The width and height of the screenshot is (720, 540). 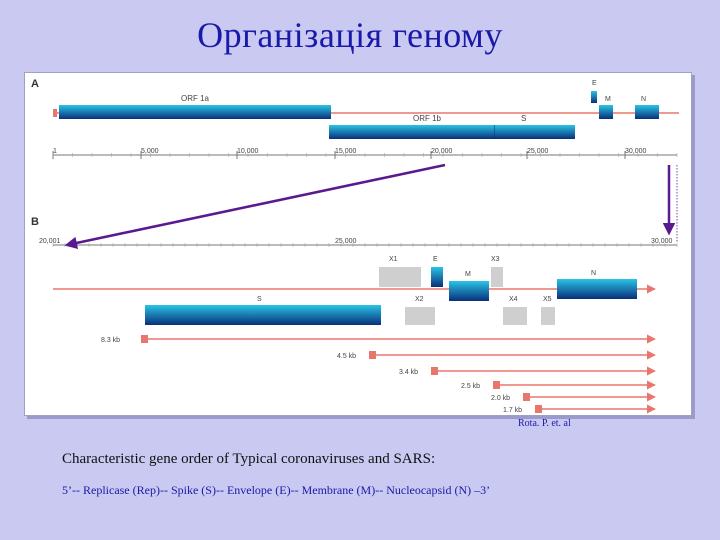 What do you see at coordinates (150, 151) in the screenshot?
I see `axis-a-tick-label: 5,000` at bounding box center [150, 151].